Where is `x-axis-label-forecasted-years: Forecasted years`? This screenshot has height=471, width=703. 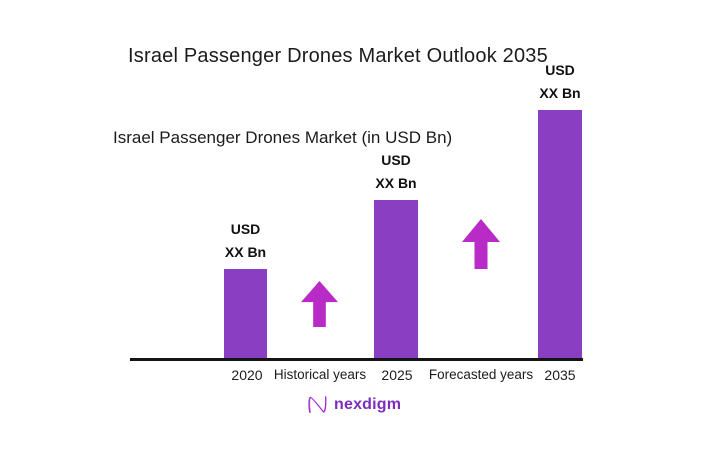
x-axis-label-forecasted-years: Forecasted years is located at coordinates (481, 374).